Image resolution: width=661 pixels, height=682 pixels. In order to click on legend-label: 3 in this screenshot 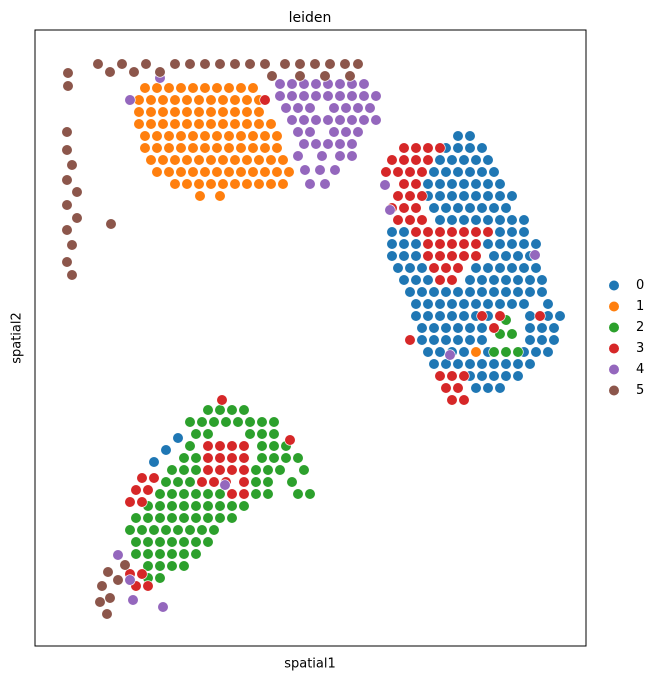, I will do `click(640, 348)`.